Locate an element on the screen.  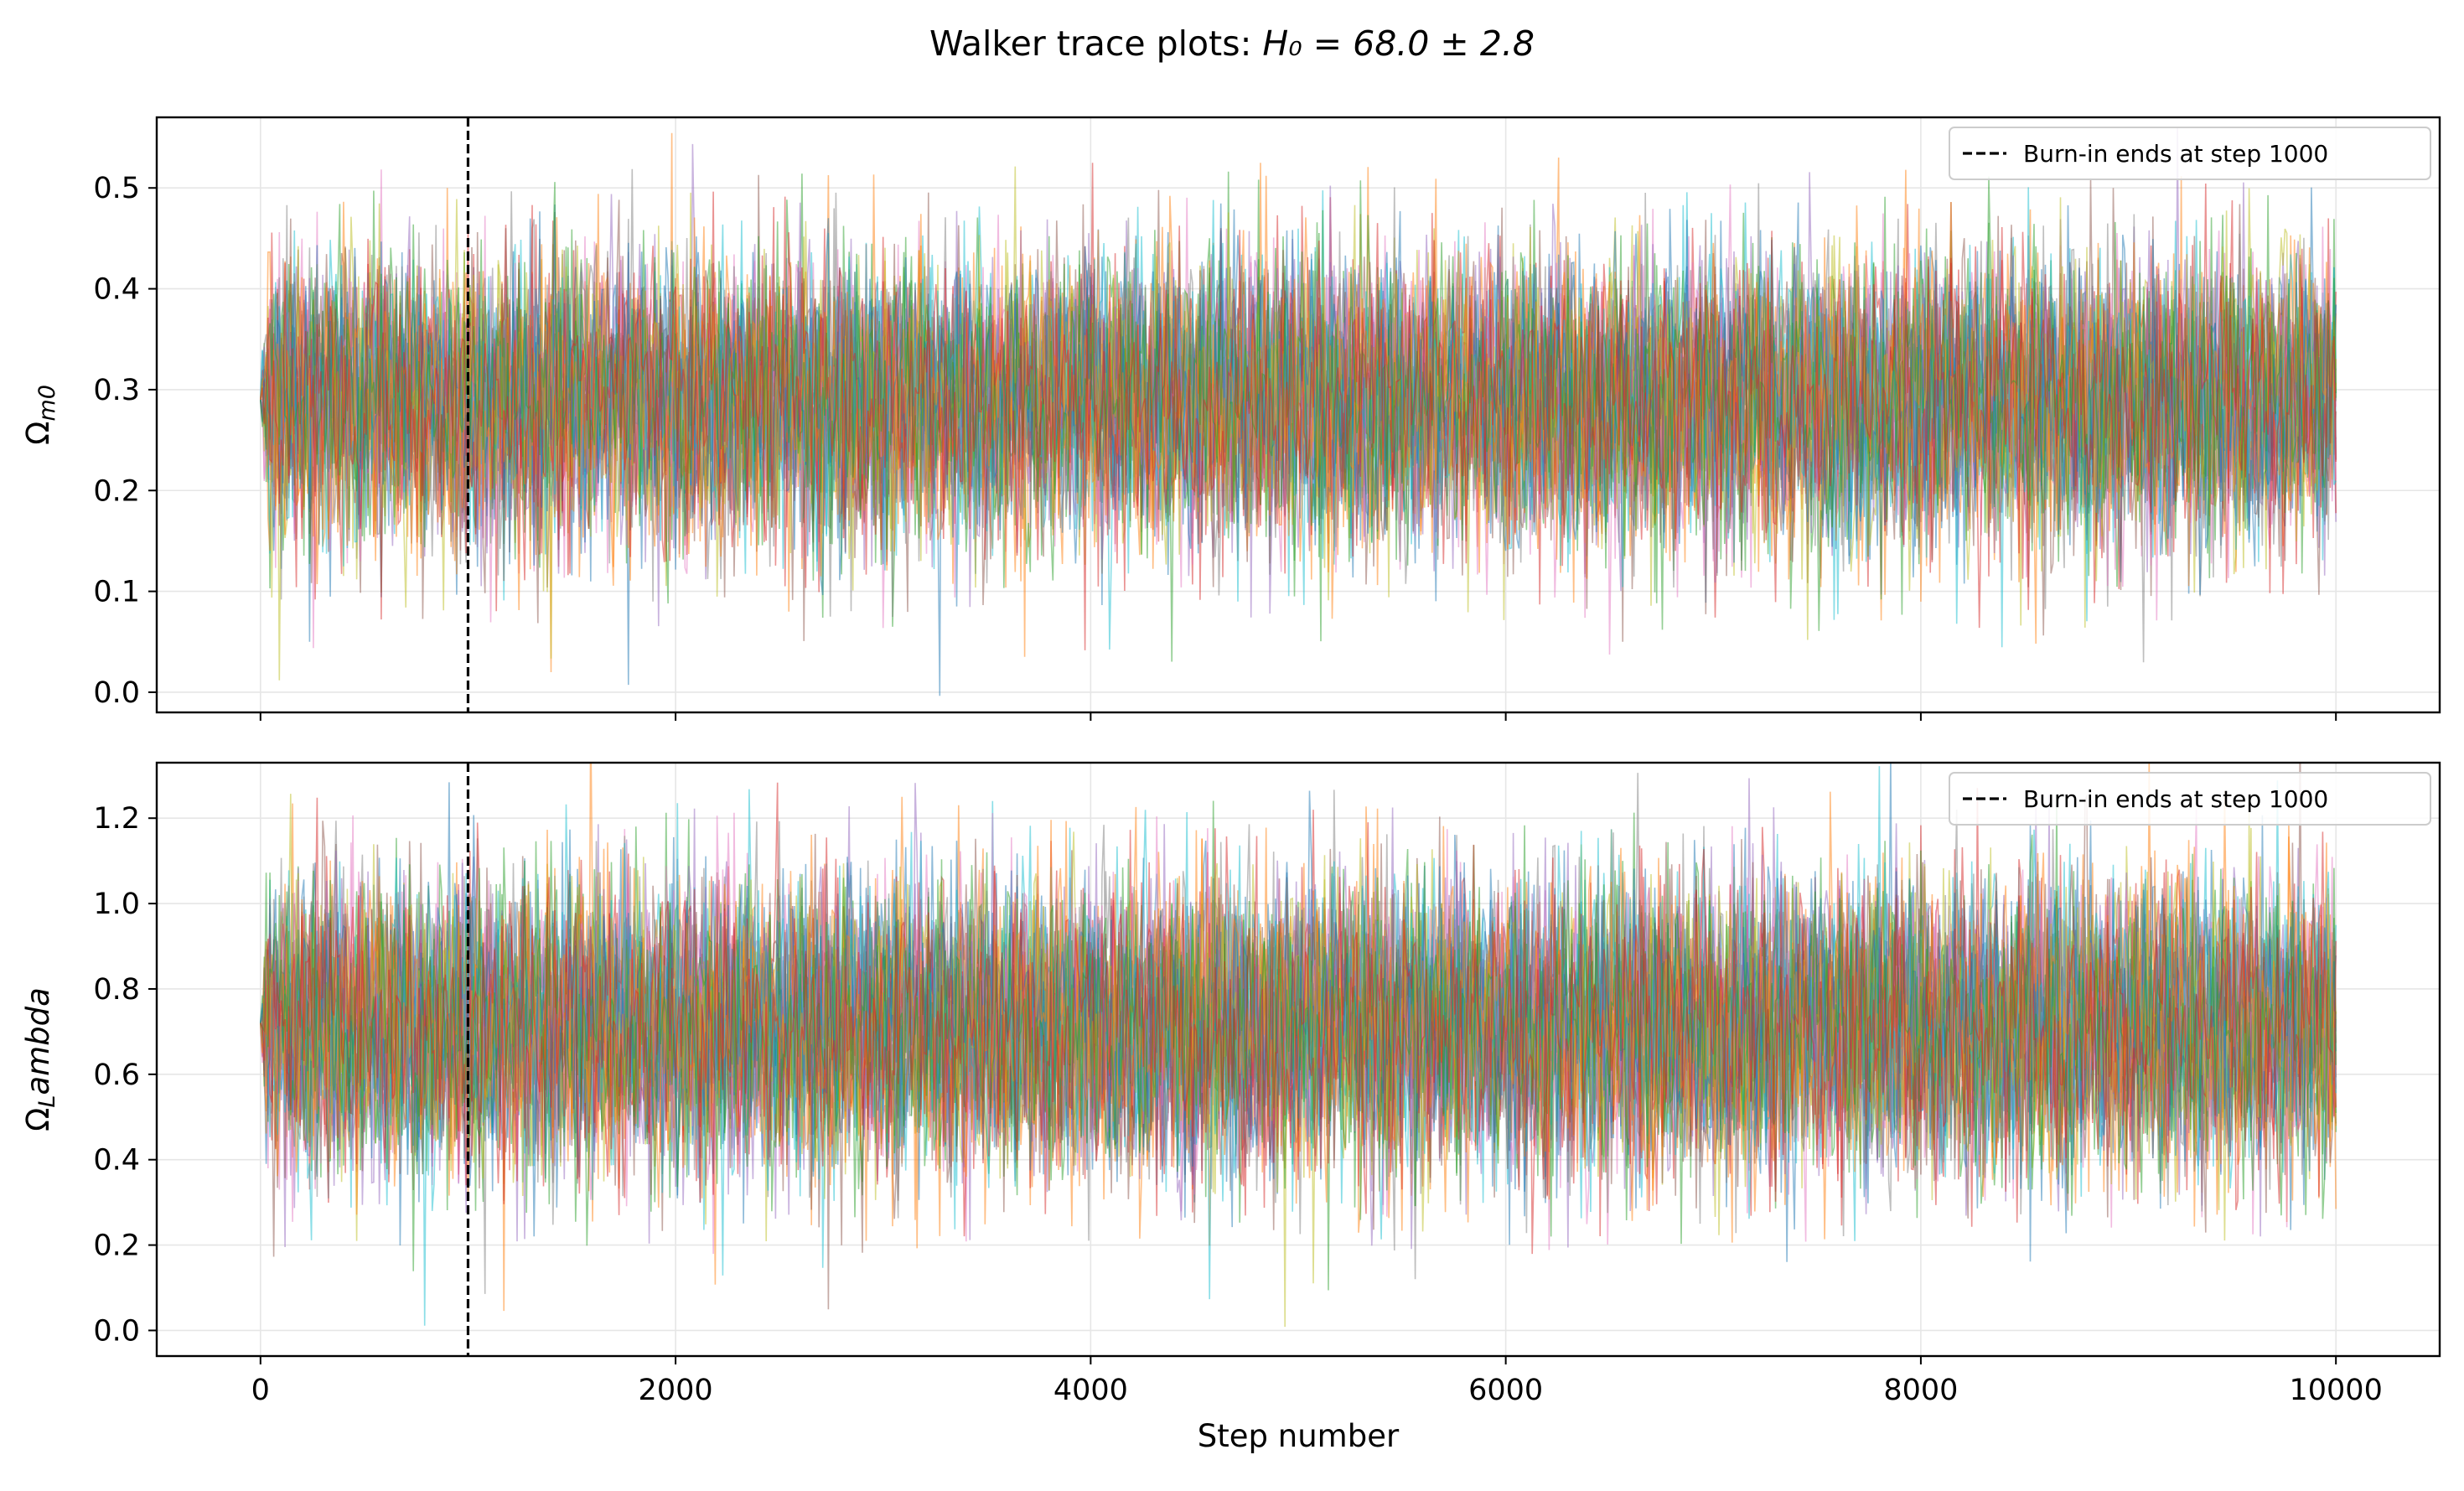
y-tick-label: 1.0 is located at coordinates (116, 904).